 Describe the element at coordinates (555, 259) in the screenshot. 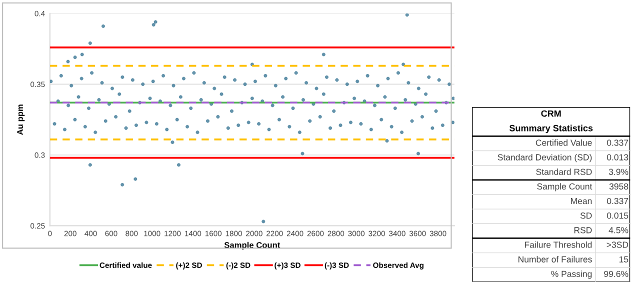

I see `text: Number of Failures` at that location.